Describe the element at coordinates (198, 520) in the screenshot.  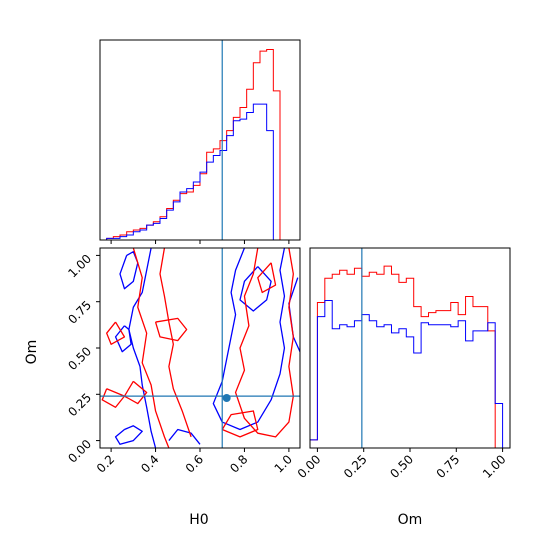
I see `x-axis-label-h0: H0` at that location.